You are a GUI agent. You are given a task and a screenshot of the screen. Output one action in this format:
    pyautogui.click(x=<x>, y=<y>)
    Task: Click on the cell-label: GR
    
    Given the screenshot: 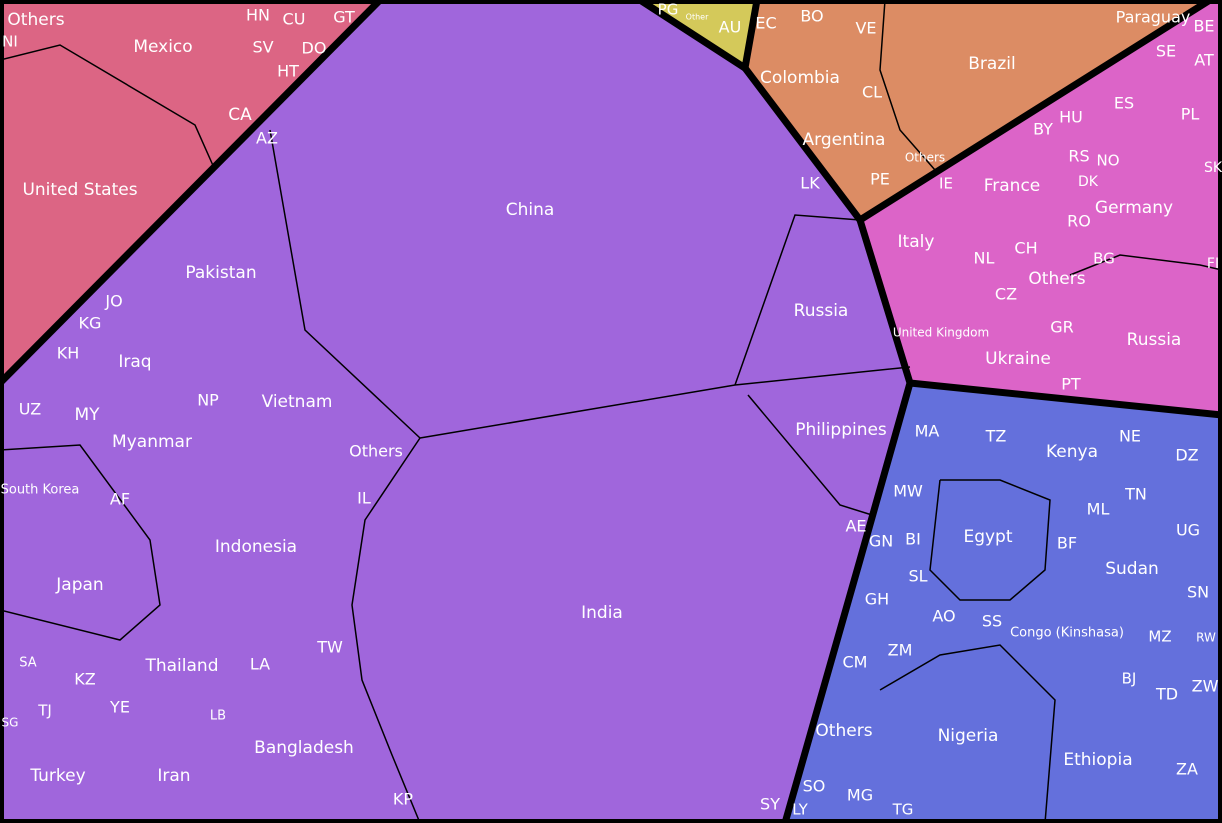 What is the action you would take?
    pyautogui.click(x=1062, y=327)
    